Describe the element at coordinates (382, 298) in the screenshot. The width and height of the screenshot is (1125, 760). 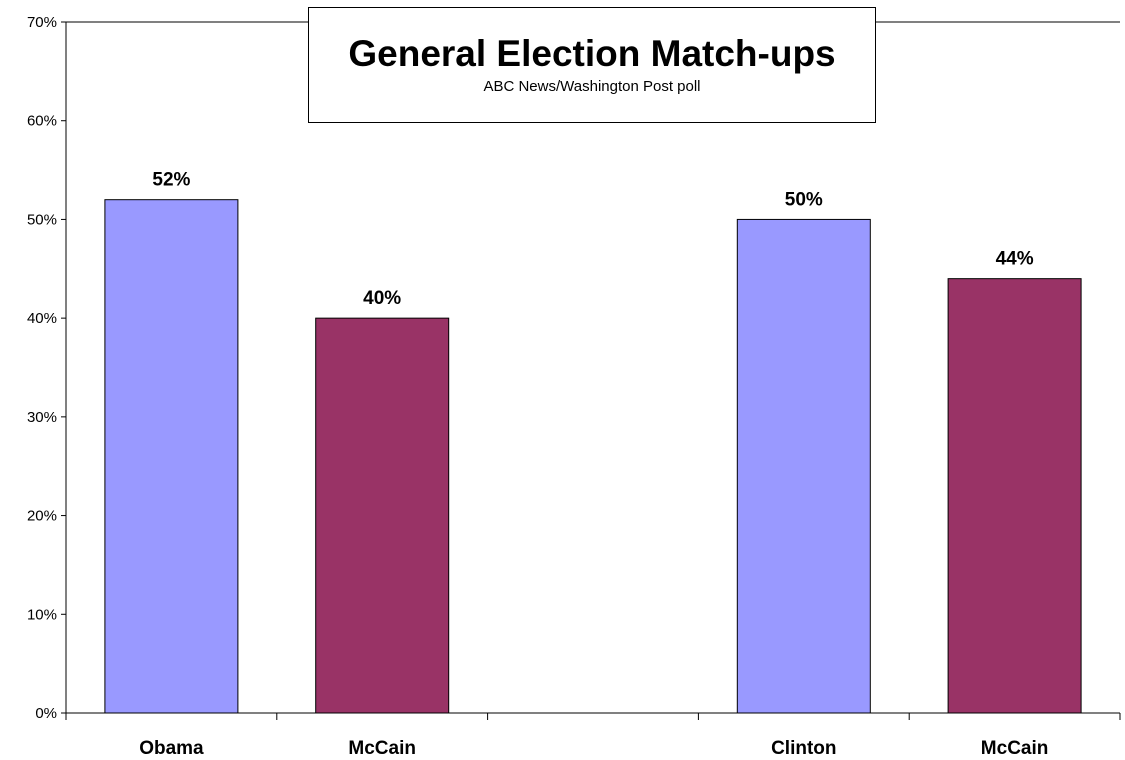
I see `data-label: 40%` at that location.